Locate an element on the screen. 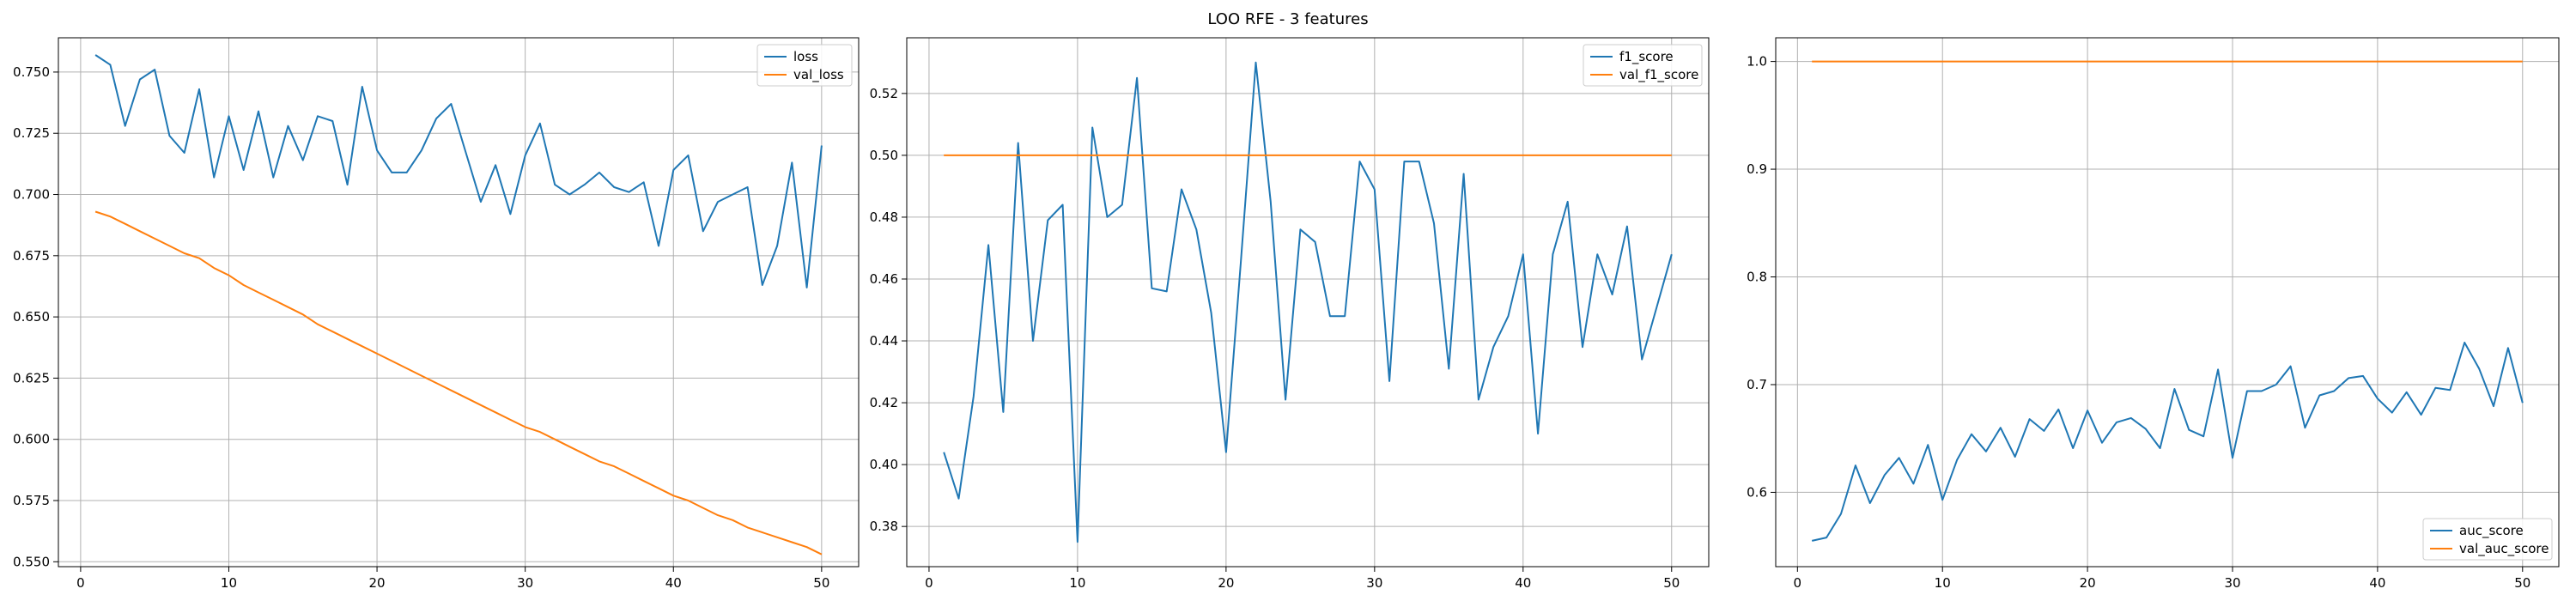 The width and height of the screenshot is (2576, 601). y-tick-label: 0.675 is located at coordinates (32, 256).